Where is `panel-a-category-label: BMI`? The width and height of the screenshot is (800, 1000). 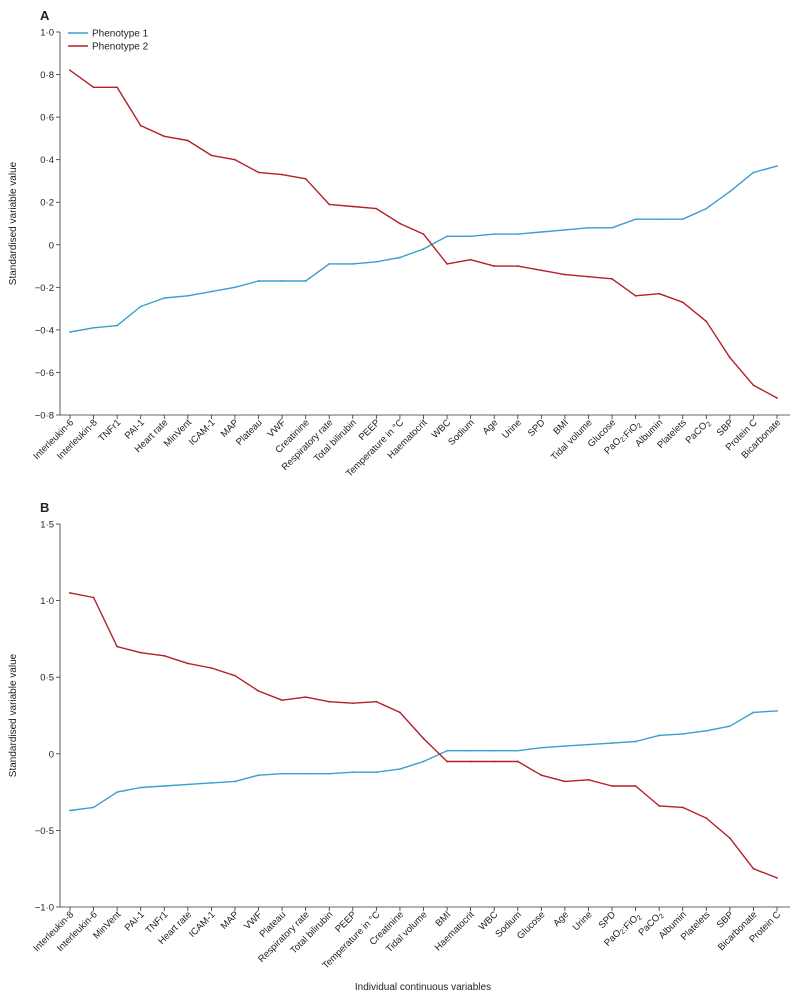
panel-a-category-label: BMI is located at coordinates (561, 427).